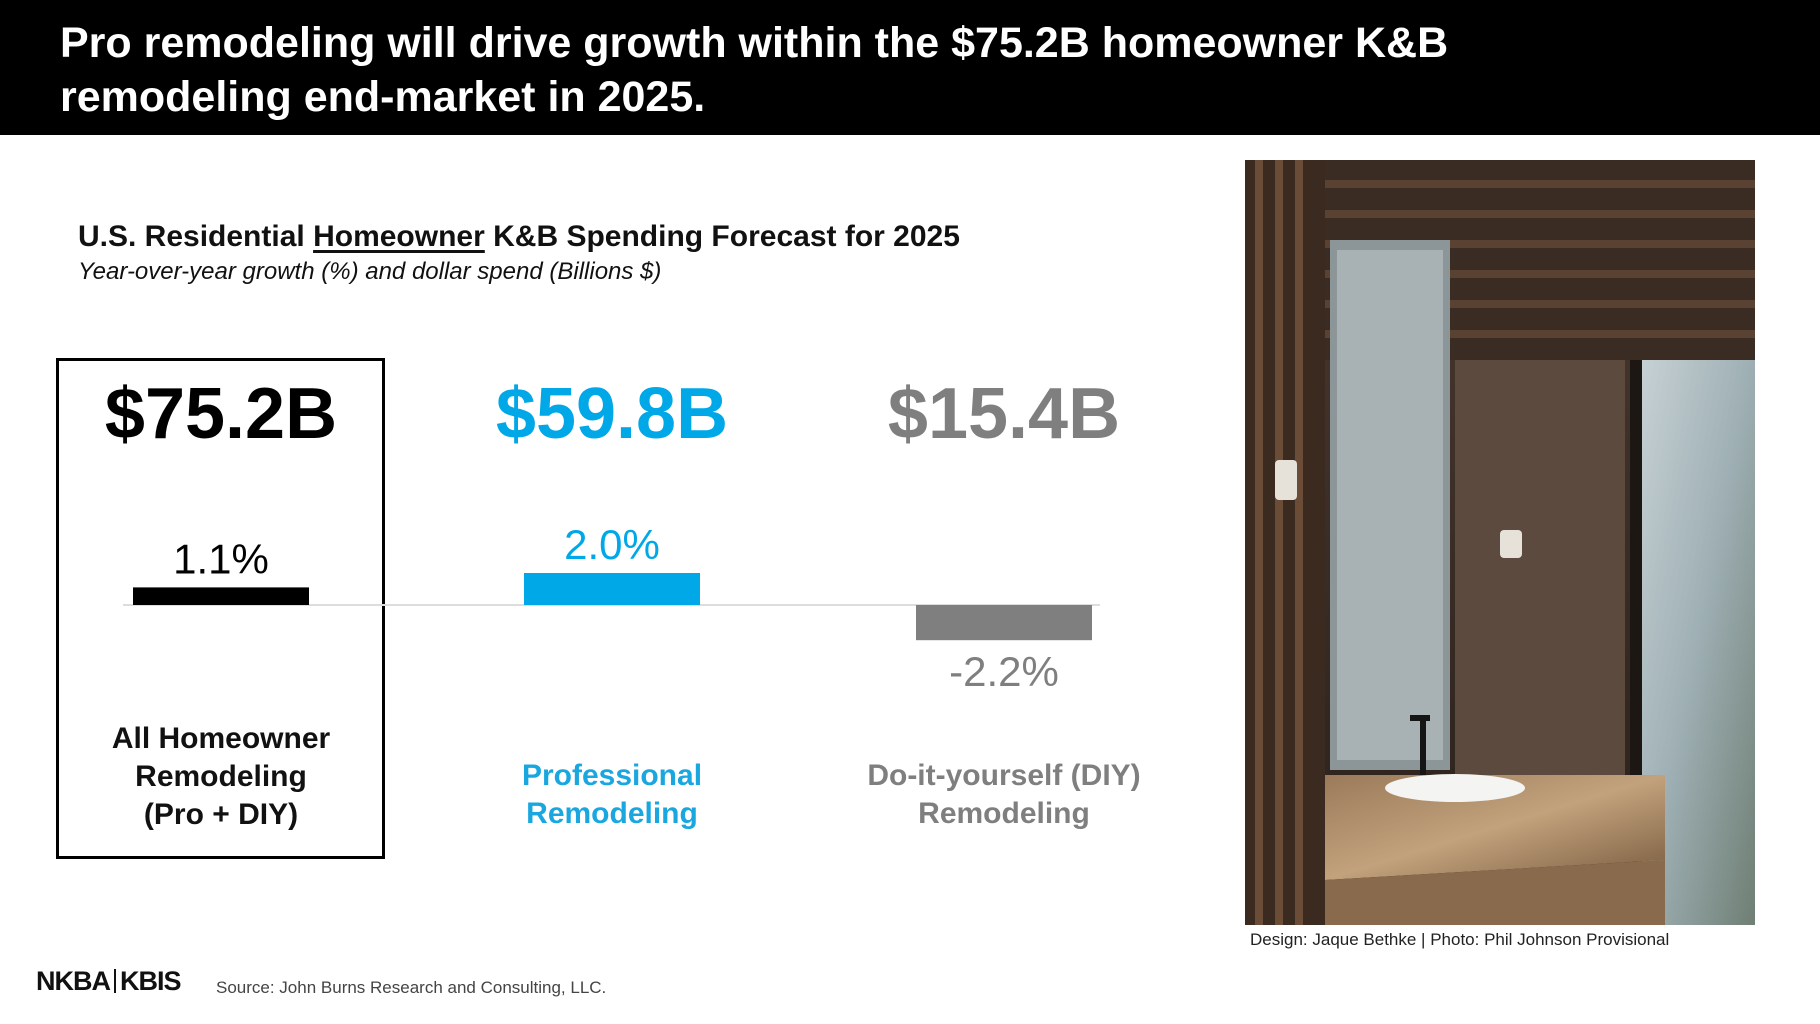 Image resolution: width=1820 pixels, height=1024 pixels. I want to click on category-label-3-line-2: Remodeling, so click(1004, 813).